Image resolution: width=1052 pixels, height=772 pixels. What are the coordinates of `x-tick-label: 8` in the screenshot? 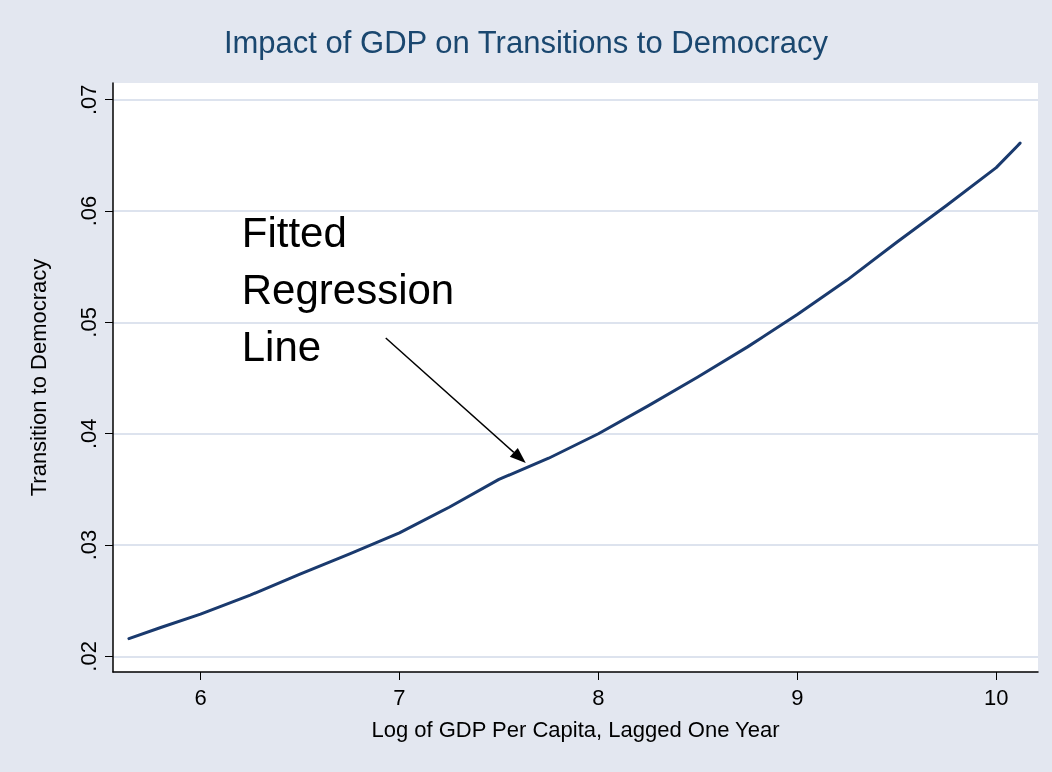 It's located at (598, 697).